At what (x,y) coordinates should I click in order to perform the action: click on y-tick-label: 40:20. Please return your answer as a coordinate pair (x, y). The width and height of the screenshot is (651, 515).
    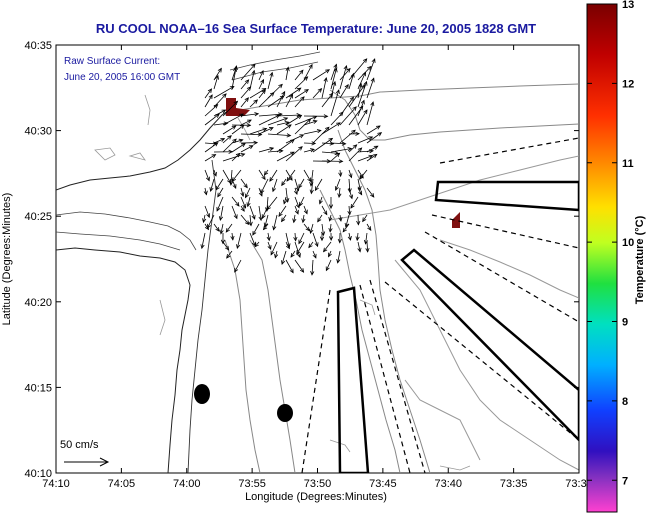
    Looking at the image, I should click on (38, 303).